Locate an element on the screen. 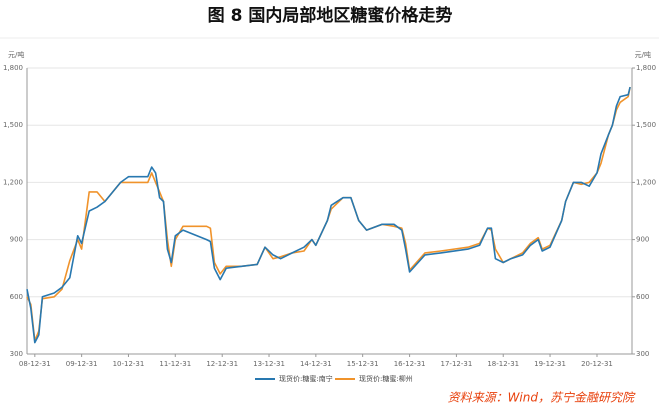  y2-tick-label: 600 is located at coordinates (642, 297).